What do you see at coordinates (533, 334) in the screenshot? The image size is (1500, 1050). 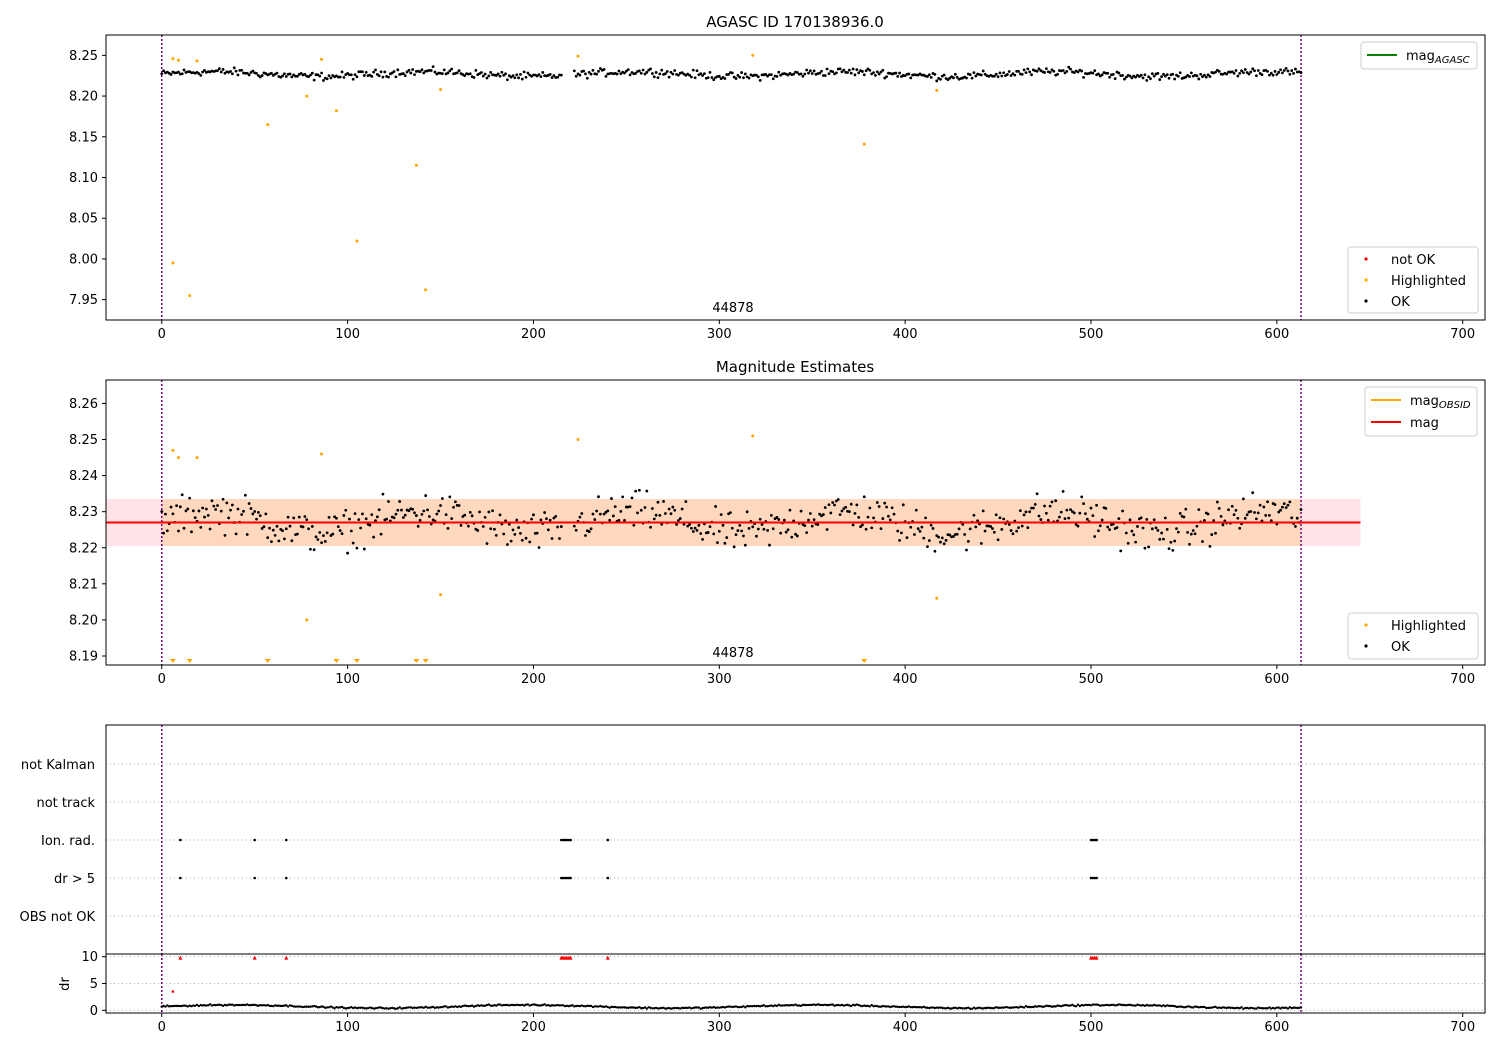 I see `x-tick-label: 200` at bounding box center [533, 334].